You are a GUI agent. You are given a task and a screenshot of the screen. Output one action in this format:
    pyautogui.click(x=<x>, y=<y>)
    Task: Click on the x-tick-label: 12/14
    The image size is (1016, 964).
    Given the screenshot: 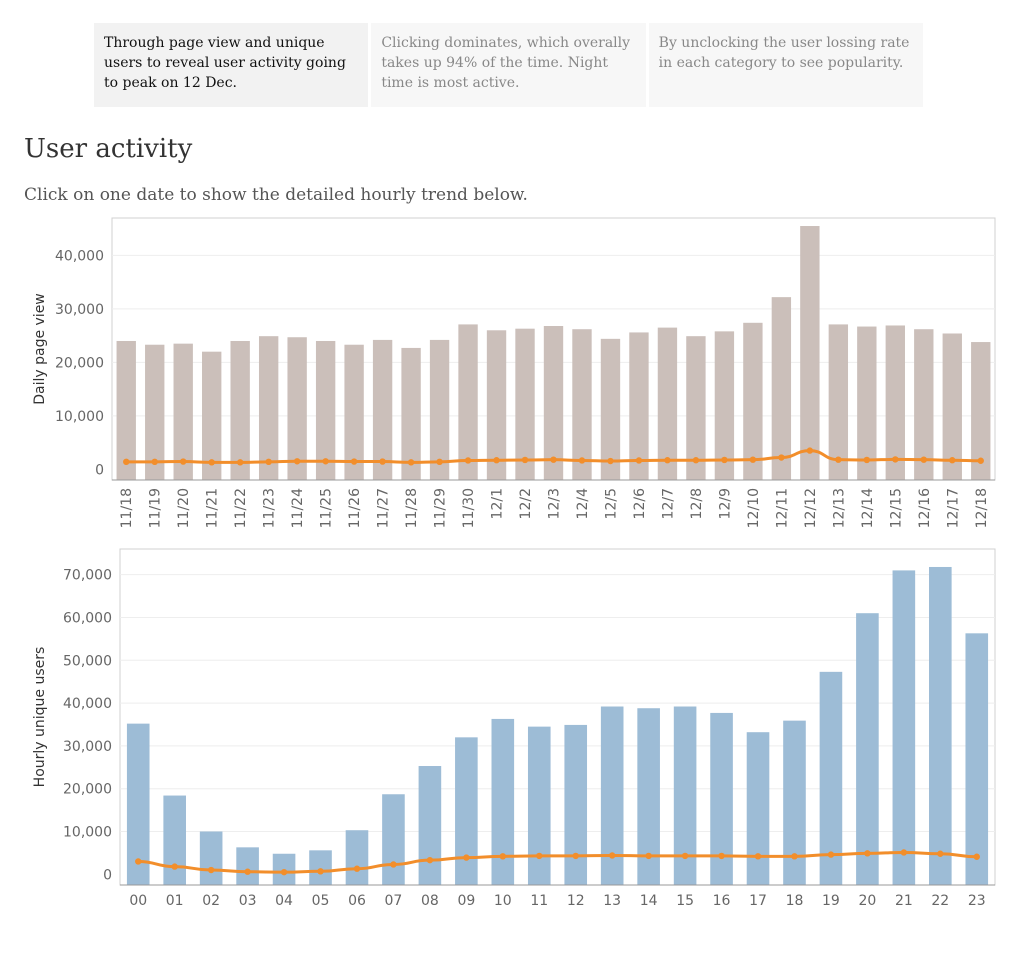 What is the action you would take?
    pyautogui.click(x=868, y=508)
    